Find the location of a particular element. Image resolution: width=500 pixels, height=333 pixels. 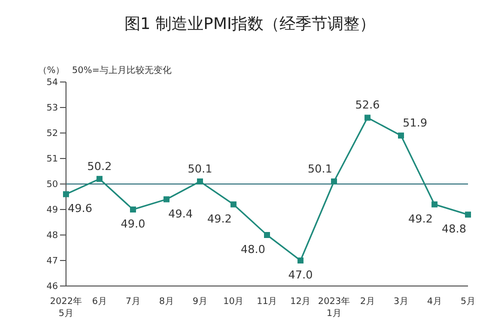

y-tick-label: 53 is located at coordinates (52, 109).